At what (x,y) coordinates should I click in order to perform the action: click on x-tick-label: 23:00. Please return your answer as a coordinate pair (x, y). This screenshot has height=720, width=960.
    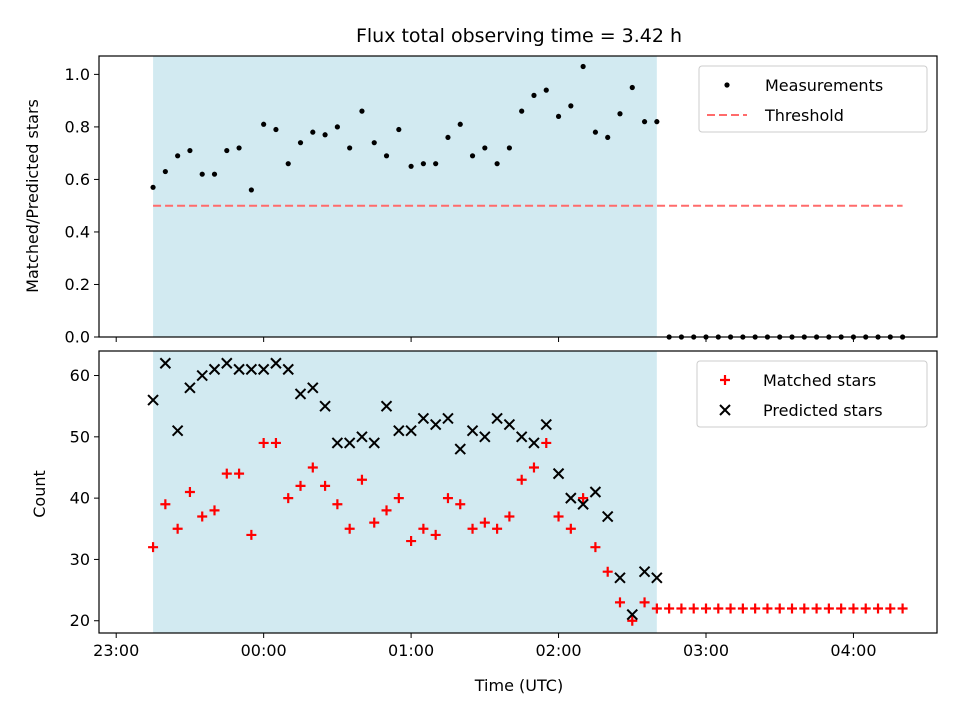
    Looking at the image, I should click on (116, 650).